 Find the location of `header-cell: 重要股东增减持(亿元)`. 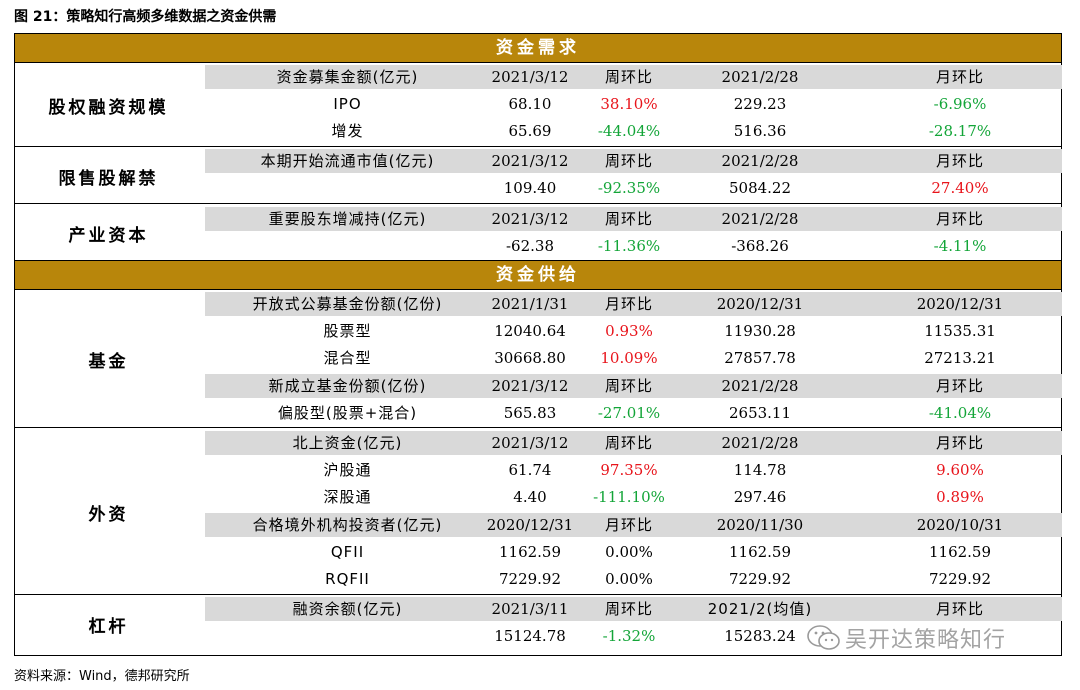

header-cell: 重要股东增减持(亿元) is located at coordinates (347, 218).